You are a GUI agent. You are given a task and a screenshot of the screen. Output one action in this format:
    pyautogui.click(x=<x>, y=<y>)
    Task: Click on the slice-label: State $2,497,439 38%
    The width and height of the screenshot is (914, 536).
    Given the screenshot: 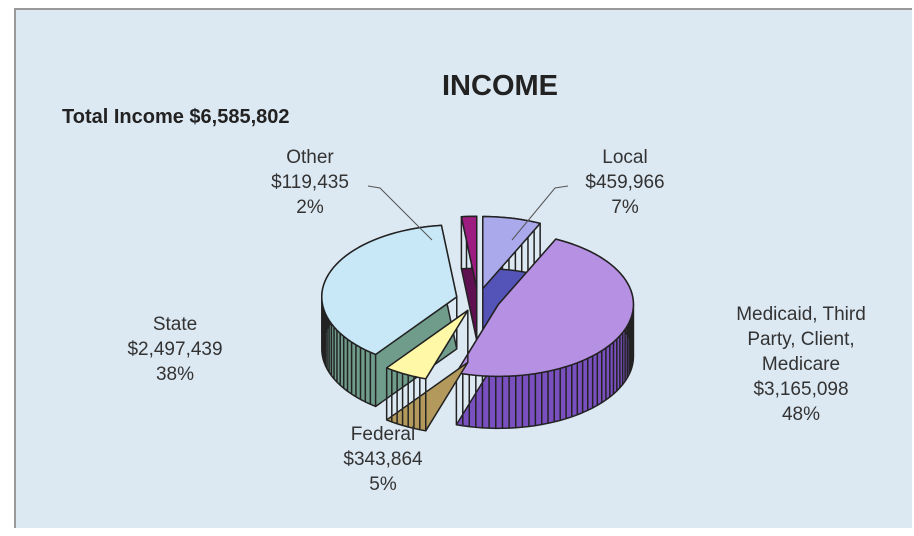 What is the action you would take?
    pyautogui.click(x=175, y=349)
    